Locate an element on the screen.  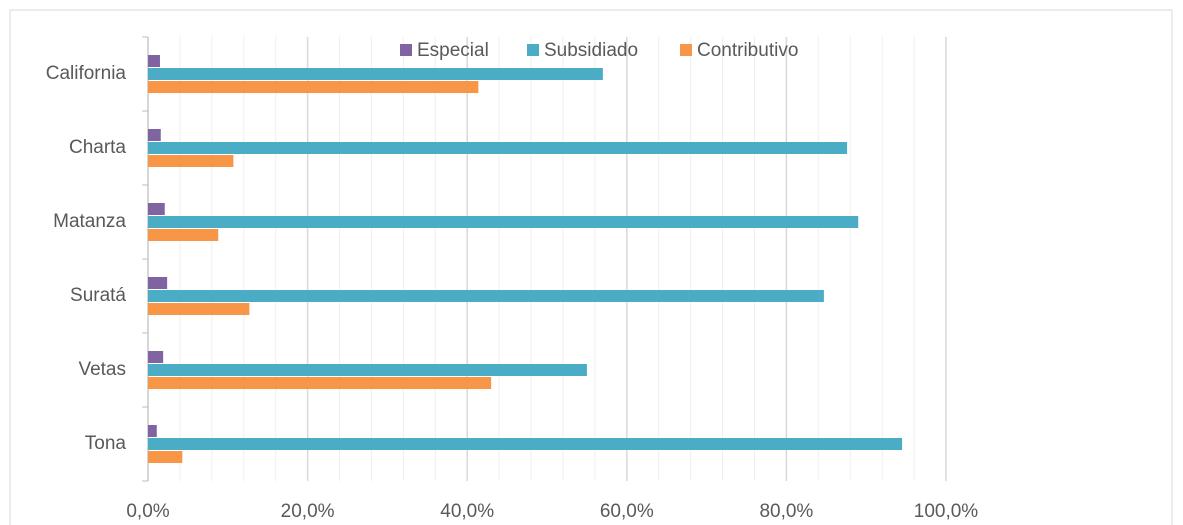
x-tick-label: 20,0% is located at coordinates (308, 511).